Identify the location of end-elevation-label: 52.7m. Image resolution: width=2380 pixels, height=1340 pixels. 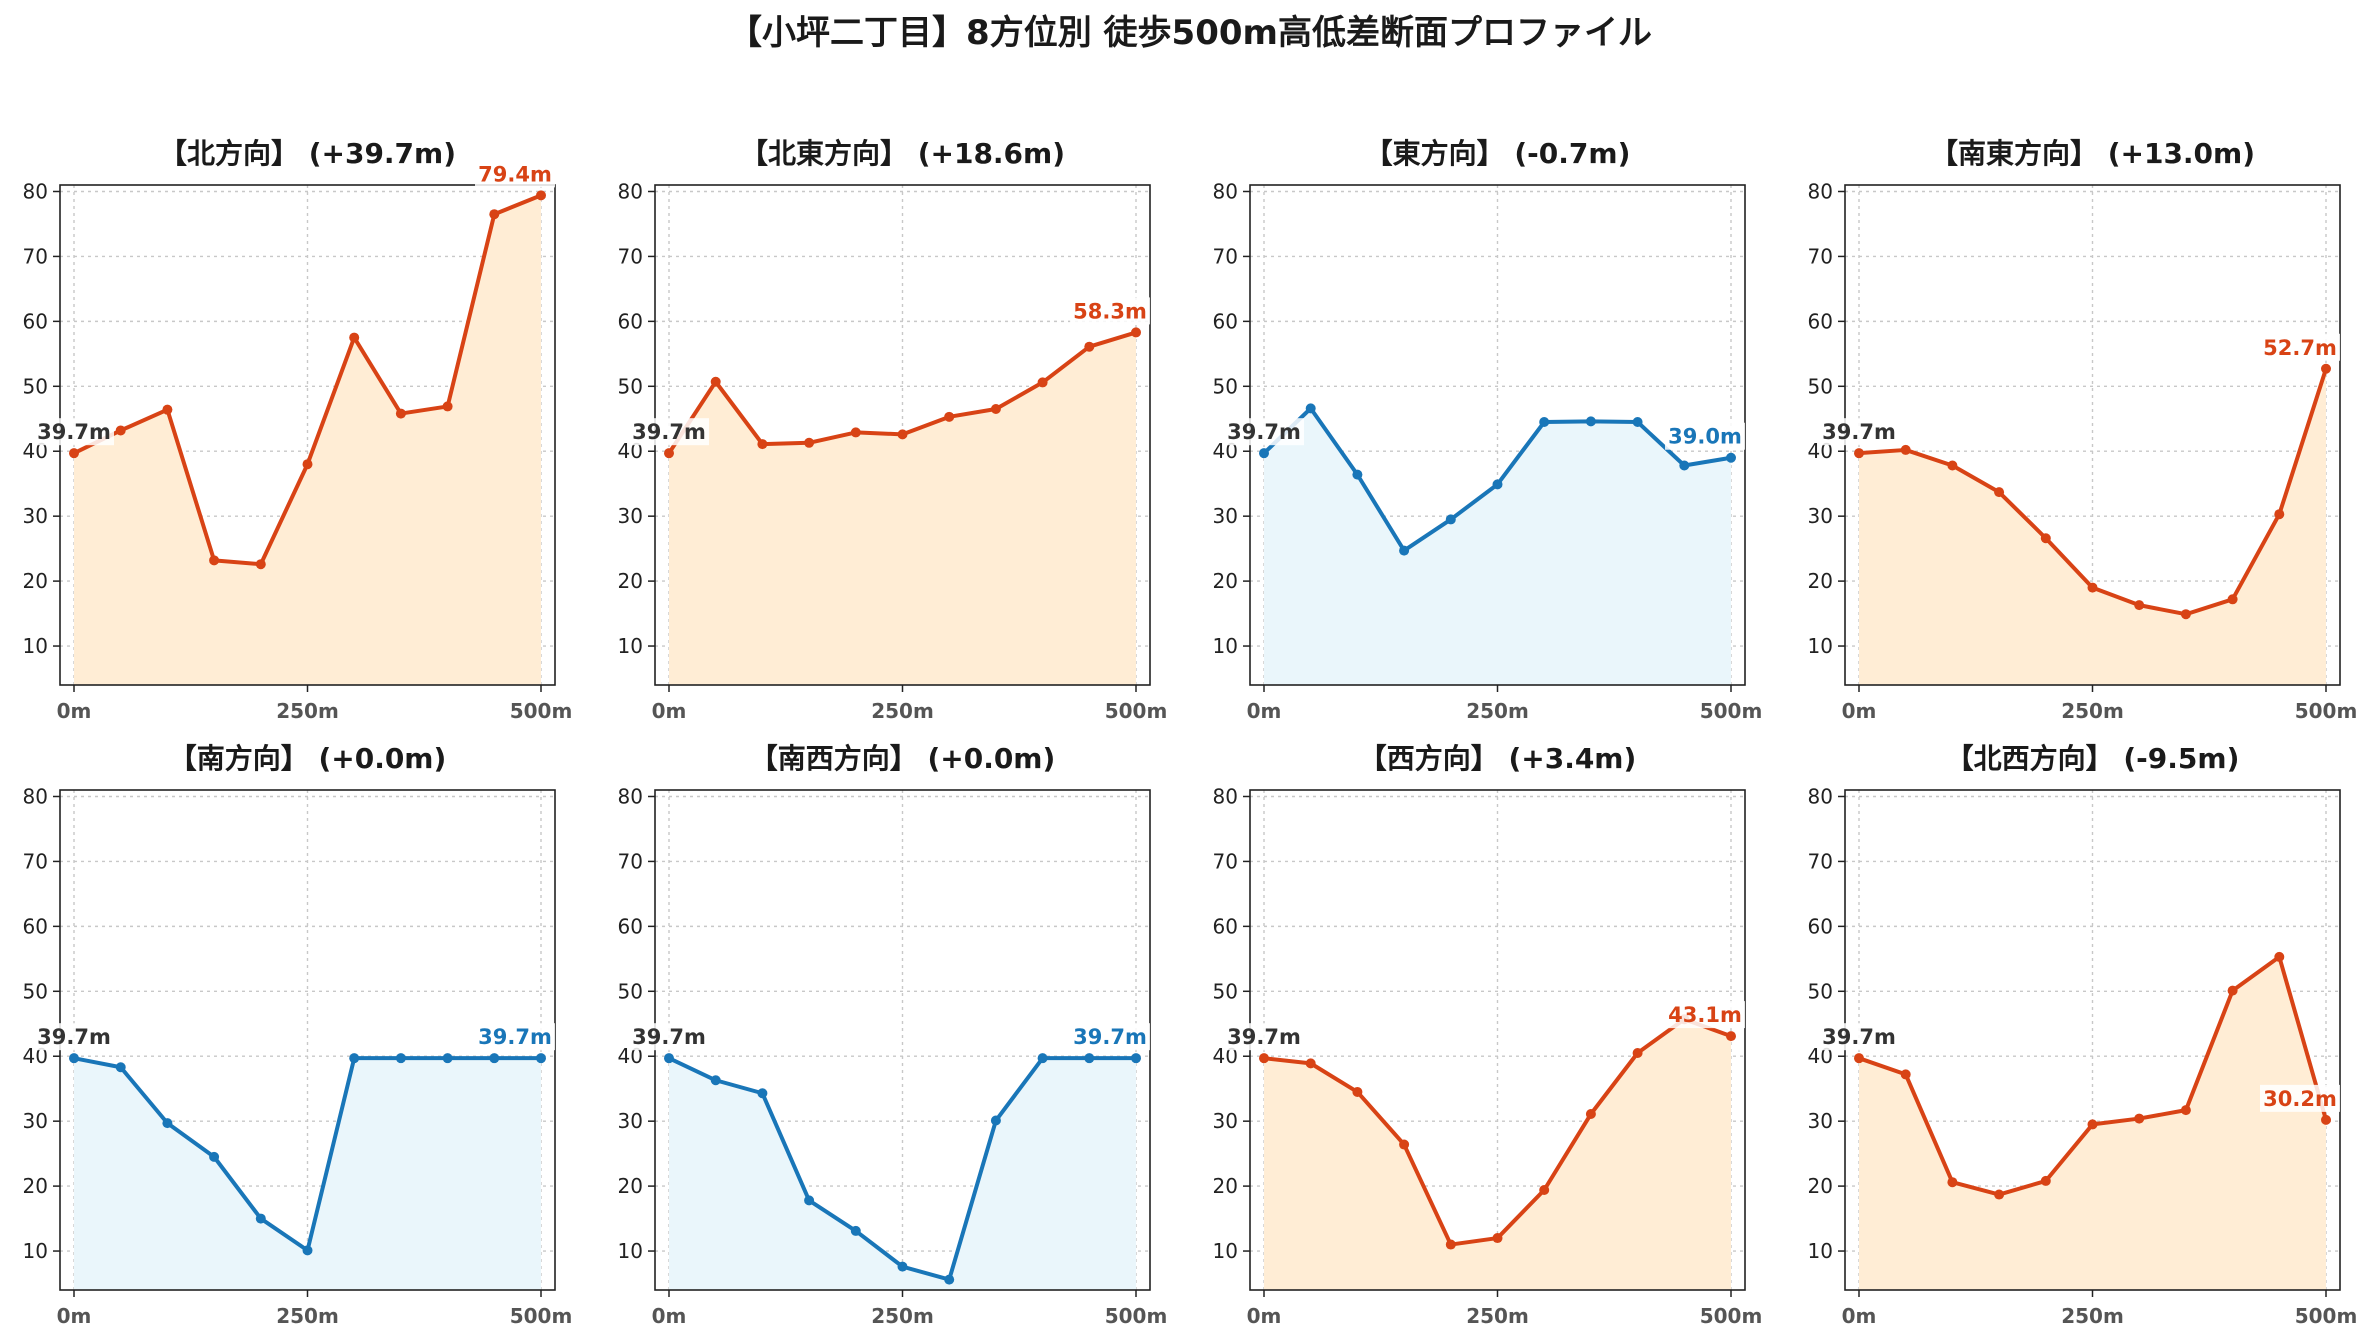
(2300, 348).